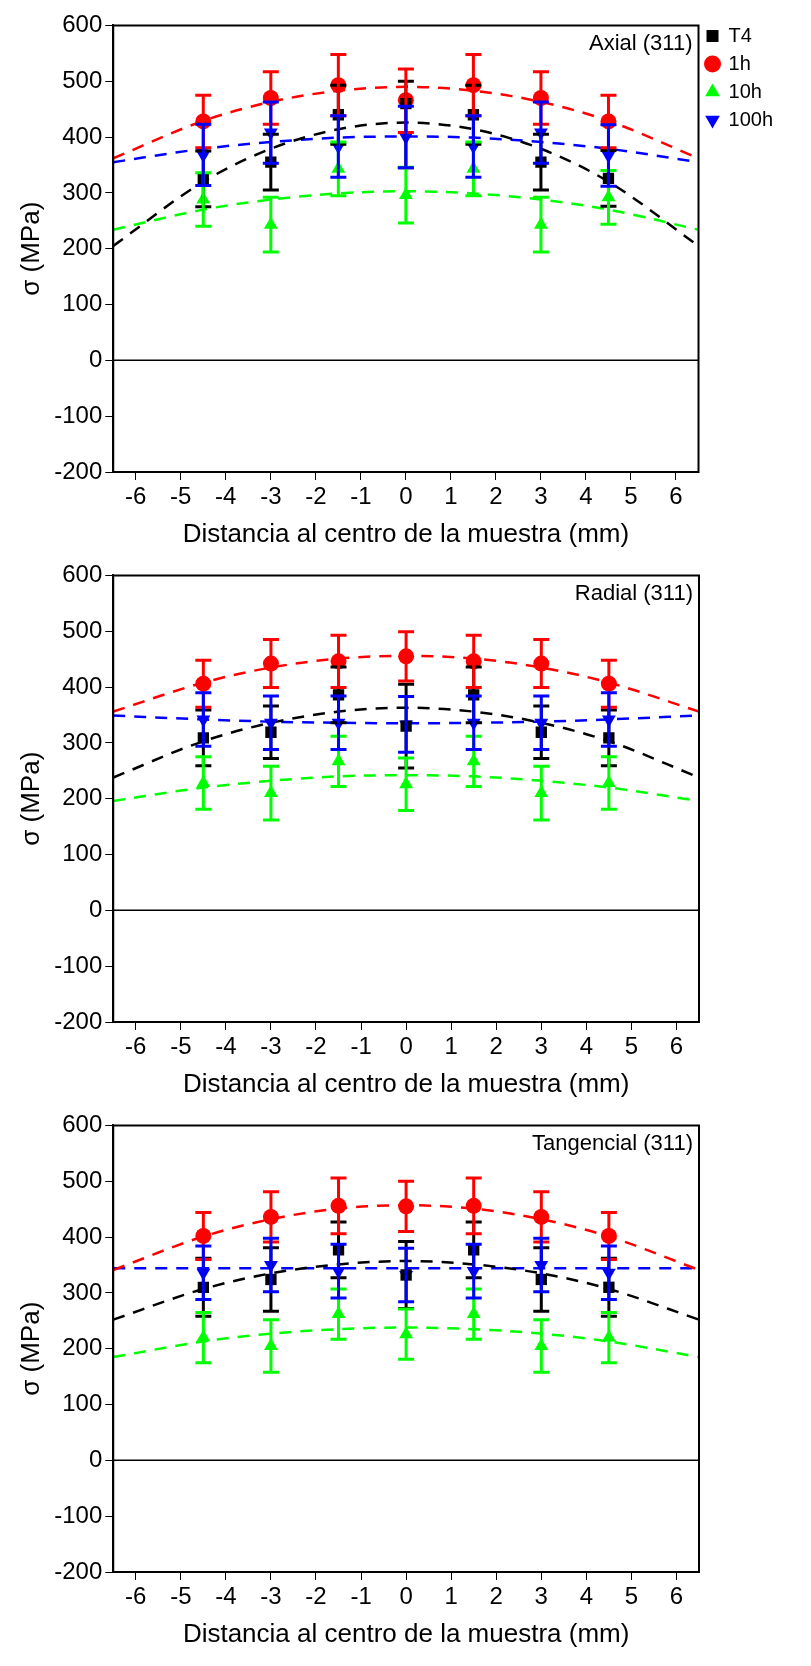  I want to click on legend-label: 1h, so click(739, 62).